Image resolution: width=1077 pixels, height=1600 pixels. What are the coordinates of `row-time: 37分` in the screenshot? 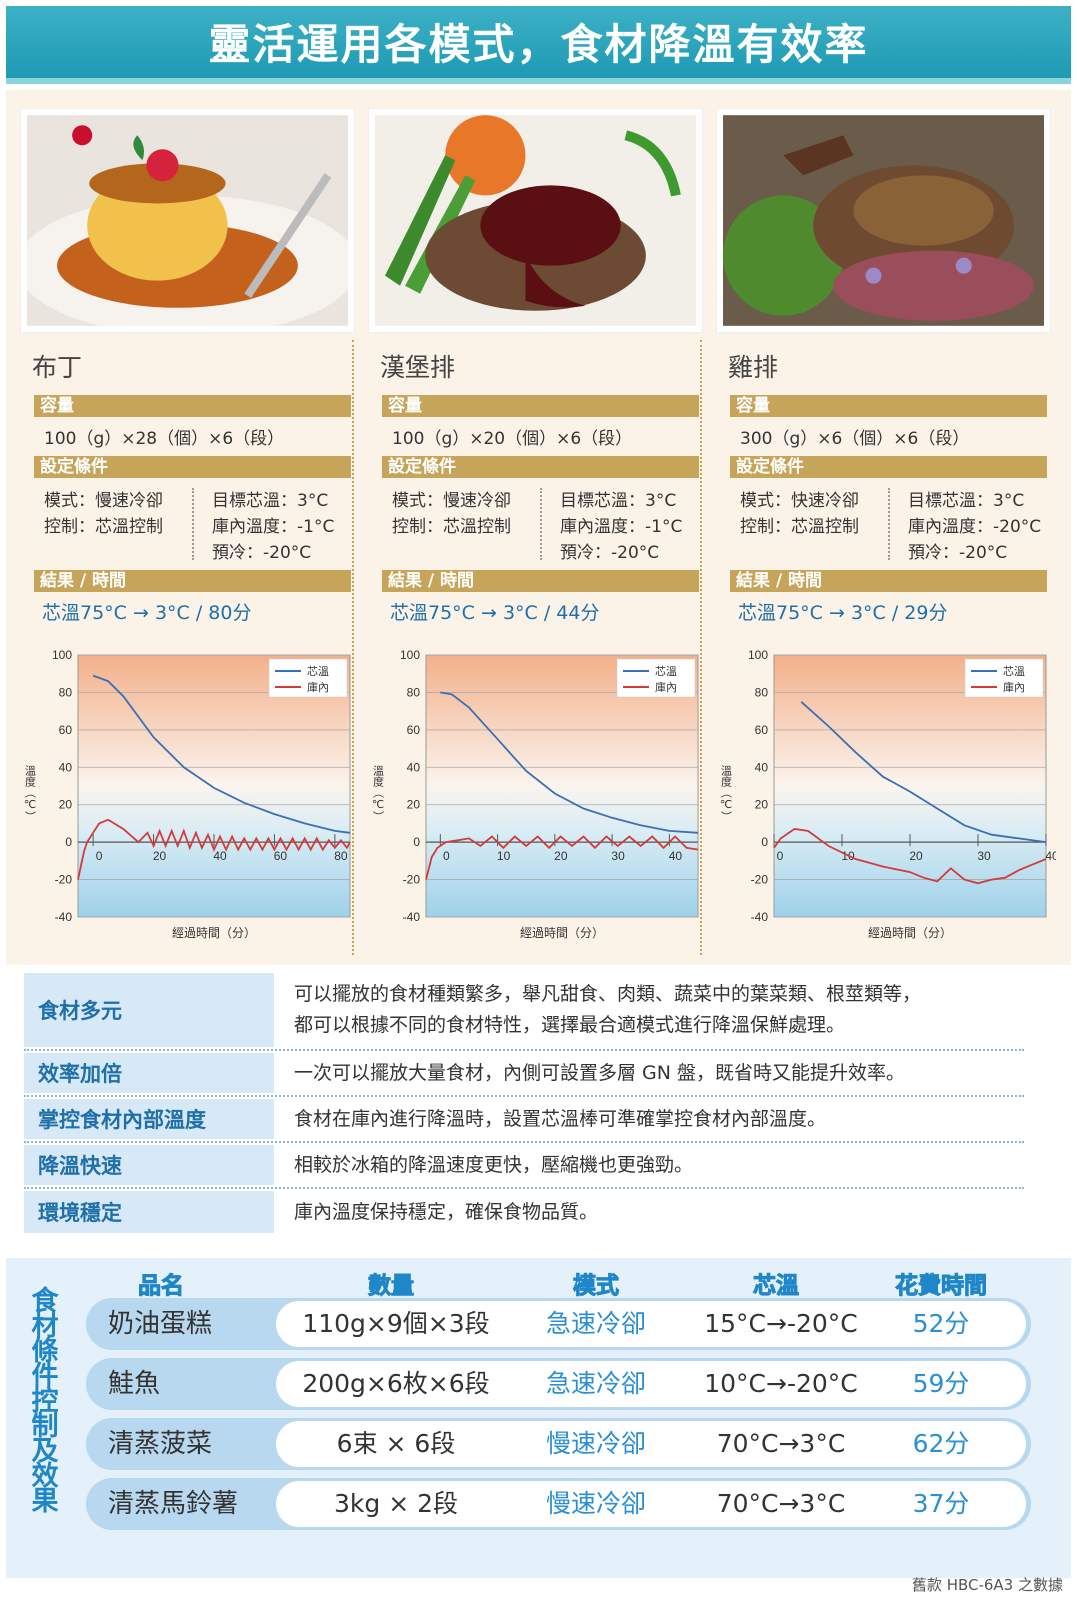 It's located at (941, 1503).